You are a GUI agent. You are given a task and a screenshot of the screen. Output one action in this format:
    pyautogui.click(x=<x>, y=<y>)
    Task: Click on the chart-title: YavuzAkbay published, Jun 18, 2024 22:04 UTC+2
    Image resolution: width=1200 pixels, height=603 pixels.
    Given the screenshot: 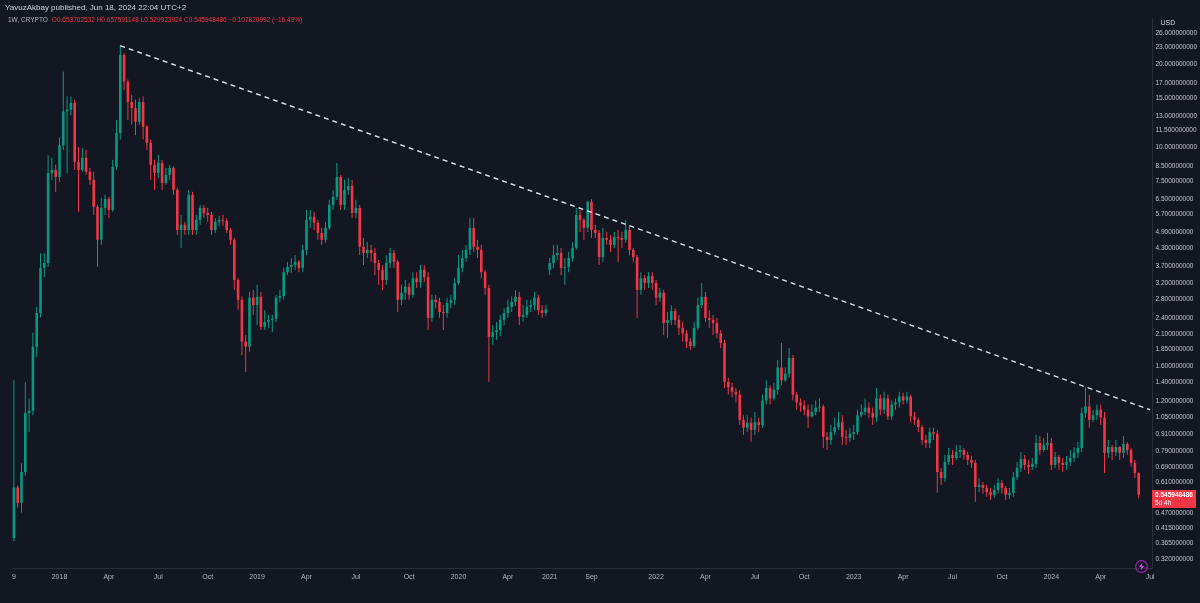 What is the action you would take?
    pyautogui.click(x=96, y=8)
    